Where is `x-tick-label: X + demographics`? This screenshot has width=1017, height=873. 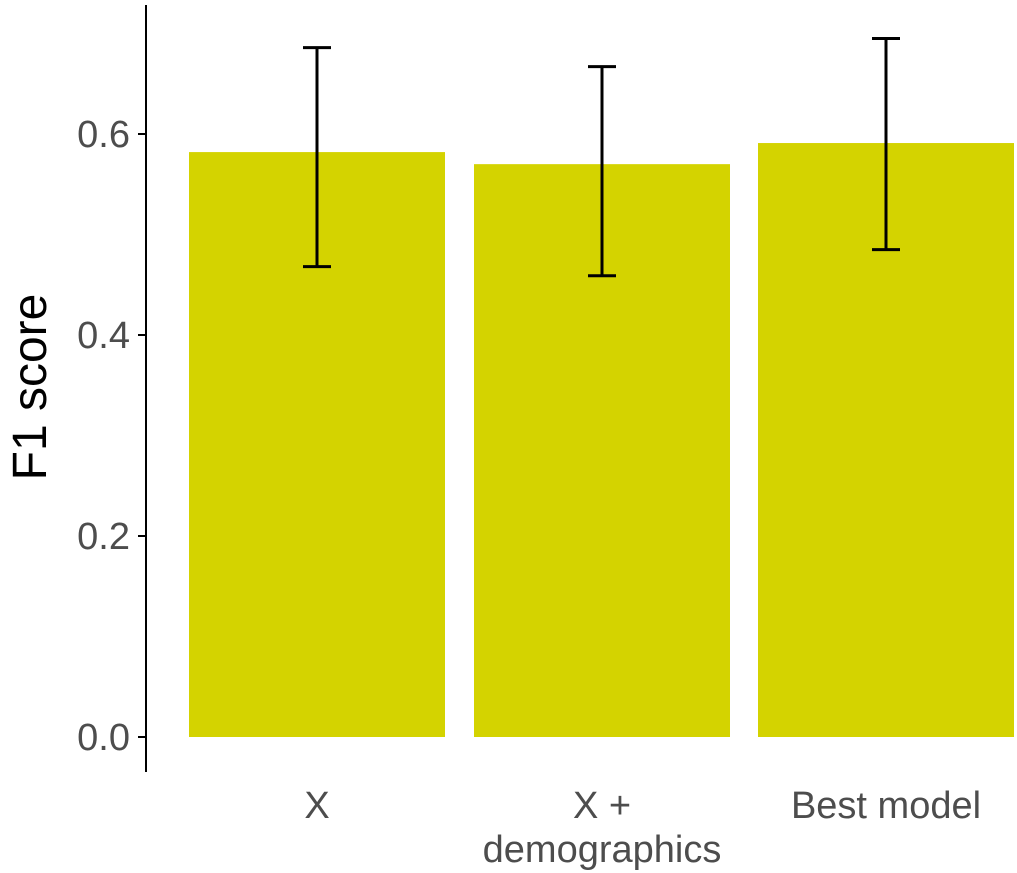
x-tick-label: X + demographics is located at coordinates (602, 828).